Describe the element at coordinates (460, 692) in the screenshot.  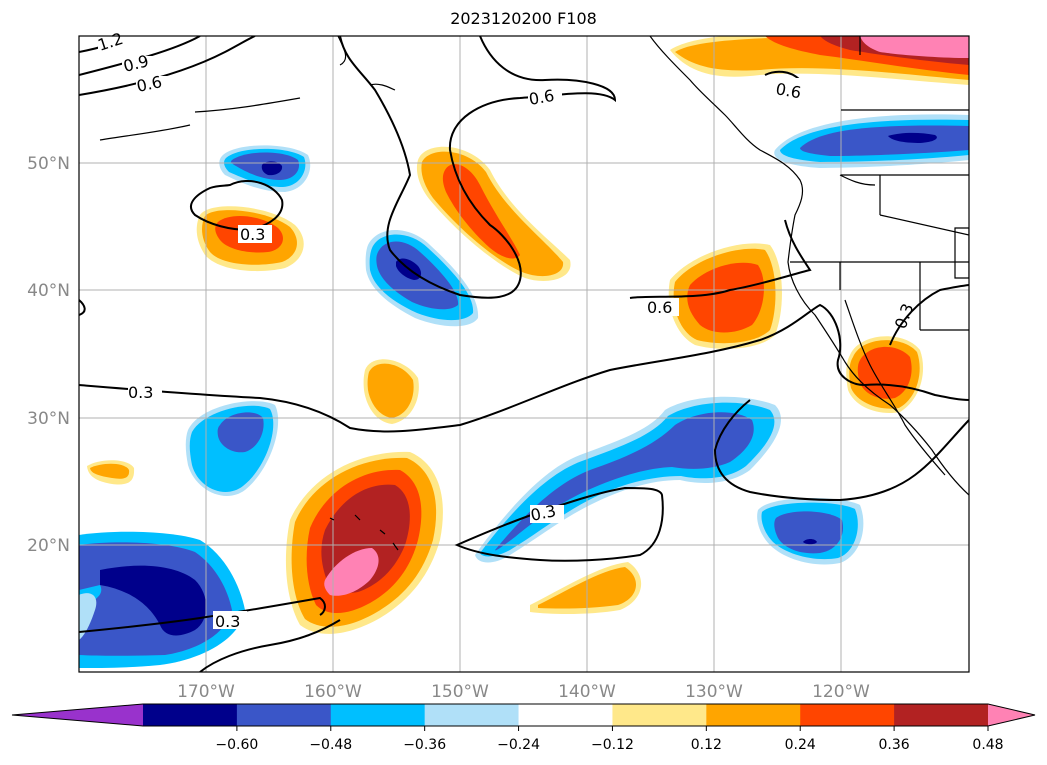
I see `lon-tick-label: 150°W` at that location.